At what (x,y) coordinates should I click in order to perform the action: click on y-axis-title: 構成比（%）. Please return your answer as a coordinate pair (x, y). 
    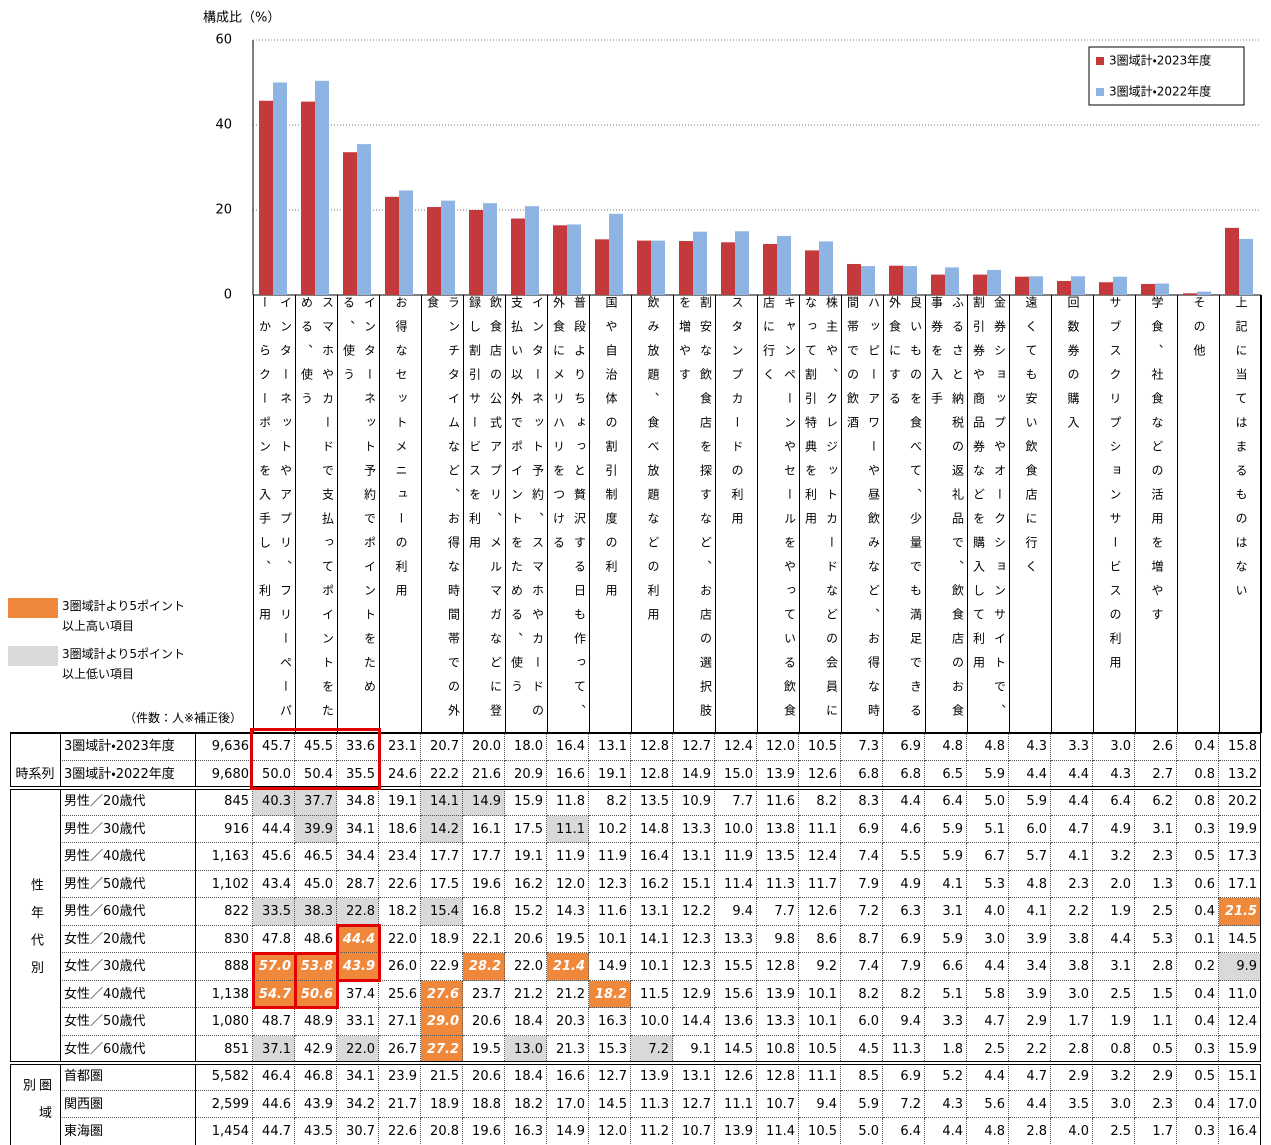
    Looking at the image, I should click on (241, 18).